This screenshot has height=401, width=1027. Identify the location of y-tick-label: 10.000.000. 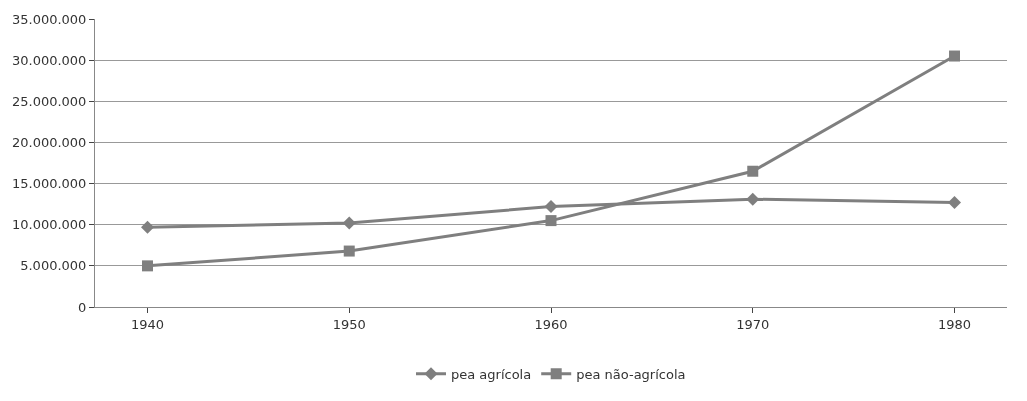
(49, 225).